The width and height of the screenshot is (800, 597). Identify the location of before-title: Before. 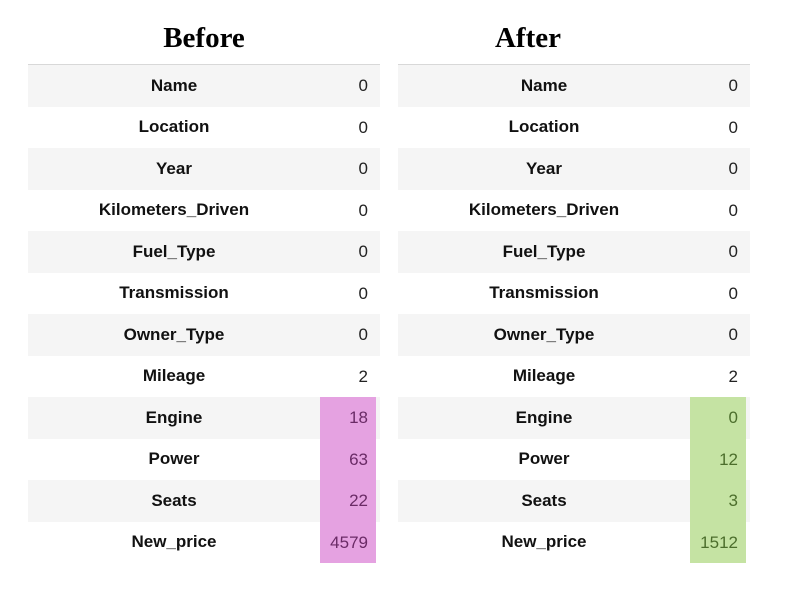
(204, 38).